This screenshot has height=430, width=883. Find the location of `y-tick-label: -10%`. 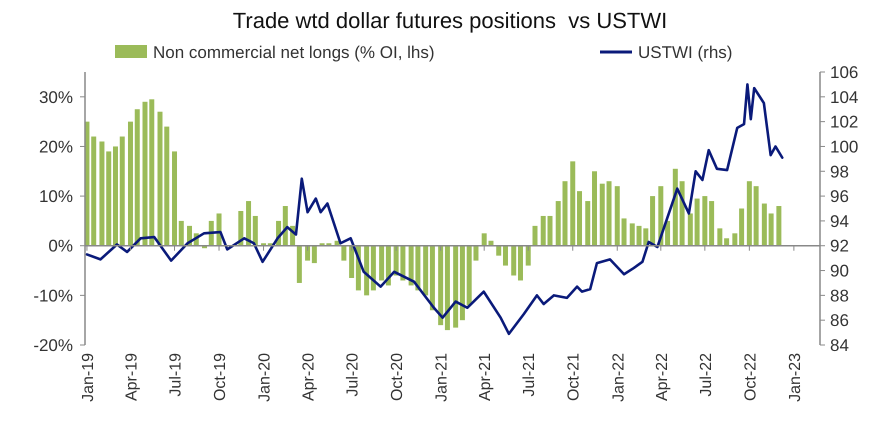

y-tick-label: -10% is located at coordinates (53, 296).